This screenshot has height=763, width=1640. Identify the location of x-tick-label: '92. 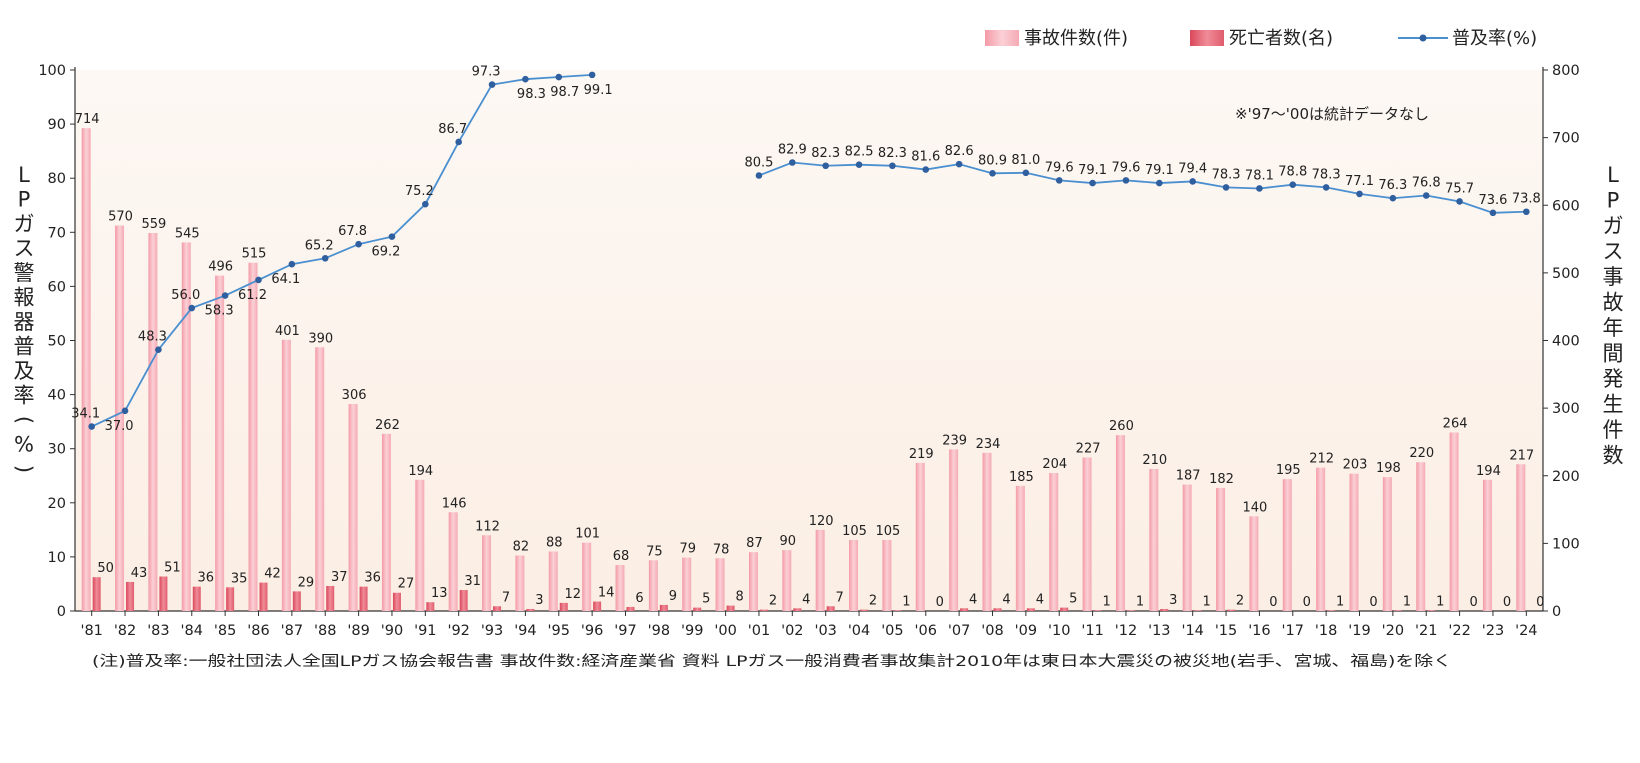
(458, 631).